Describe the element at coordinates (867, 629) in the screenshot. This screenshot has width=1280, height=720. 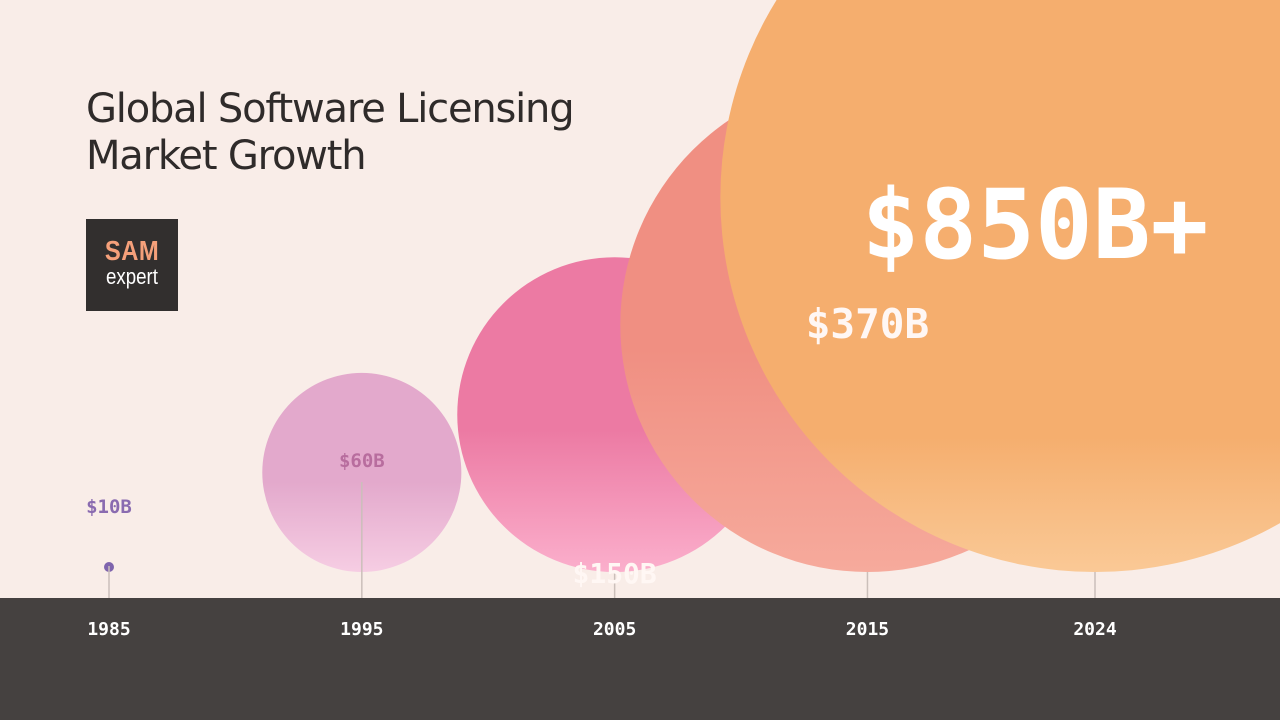
I see `year-tick-2015: 2015` at that location.